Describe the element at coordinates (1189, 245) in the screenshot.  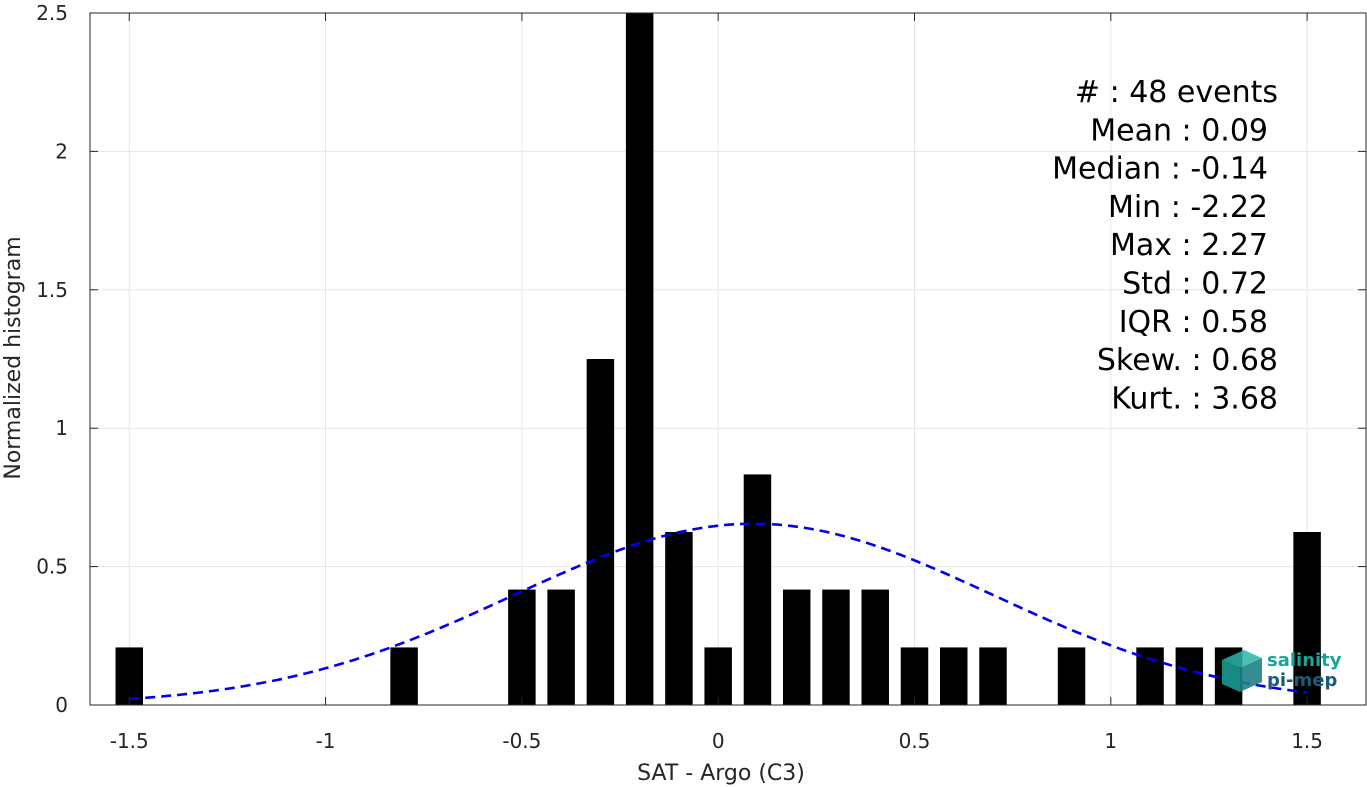
I see `stat-line: Max : 2.27` at that location.